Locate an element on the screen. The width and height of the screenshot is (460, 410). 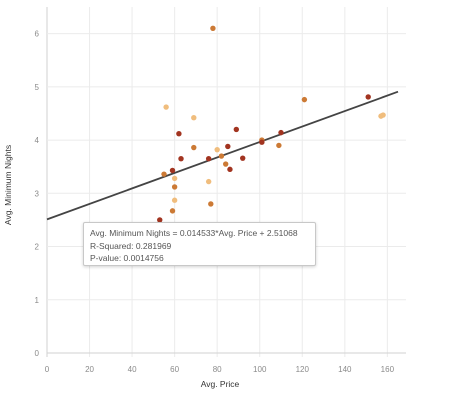
x-tick-label: 80 is located at coordinates (217, 369).